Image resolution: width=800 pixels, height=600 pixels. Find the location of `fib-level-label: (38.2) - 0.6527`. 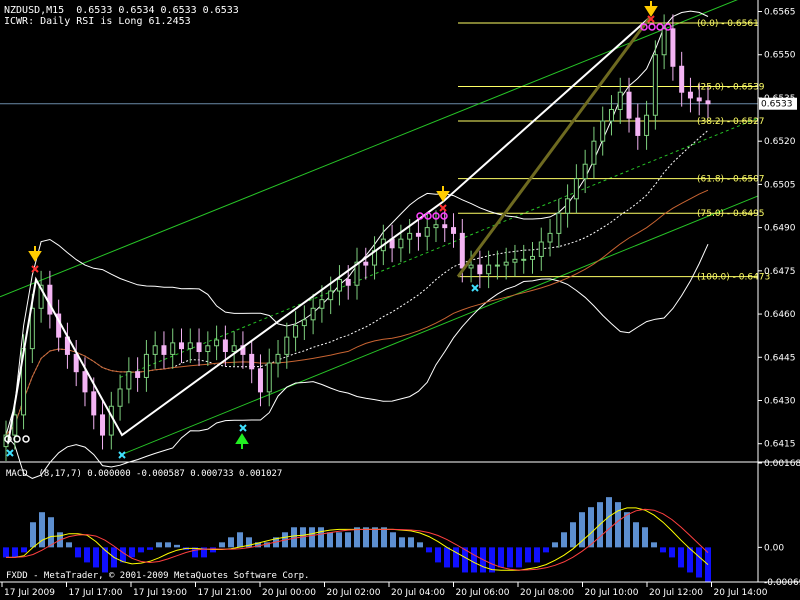

fib-level-label: (38.2) - 0.6527 is located at coordinates (731, 122).